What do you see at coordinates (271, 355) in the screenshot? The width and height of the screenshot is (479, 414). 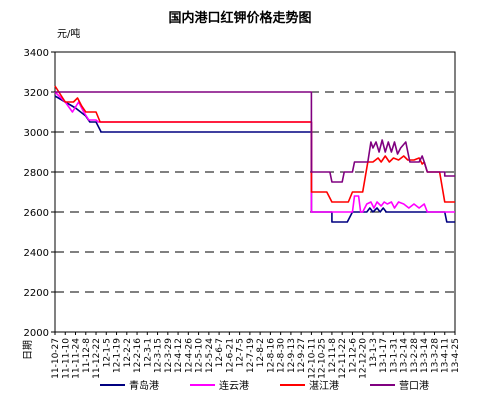 I see `x-tick-label: 12-8-16` at bounding box center [271, 355].